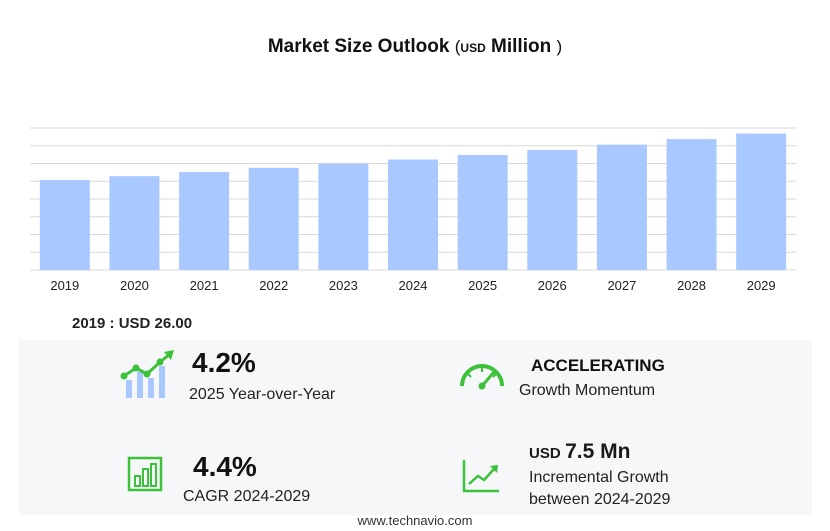 This screenshot has height=531, width=830. I want to click on footer-url: www.technavio.com, so click(415, 520).